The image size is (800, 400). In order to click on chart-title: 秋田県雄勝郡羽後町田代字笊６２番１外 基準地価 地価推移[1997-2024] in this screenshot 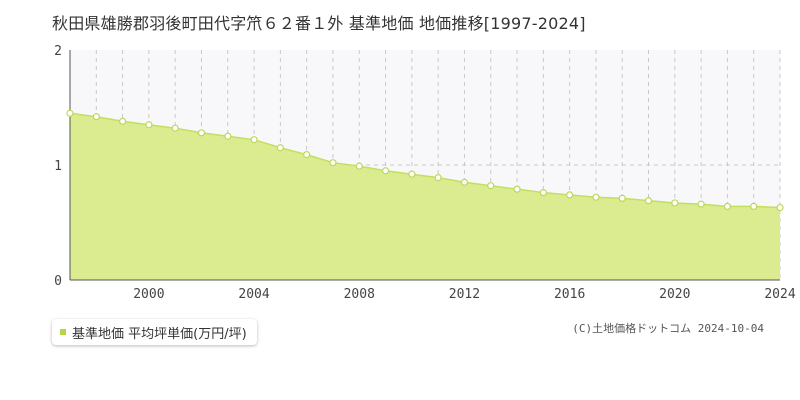, I will do `click(319, 23)`.